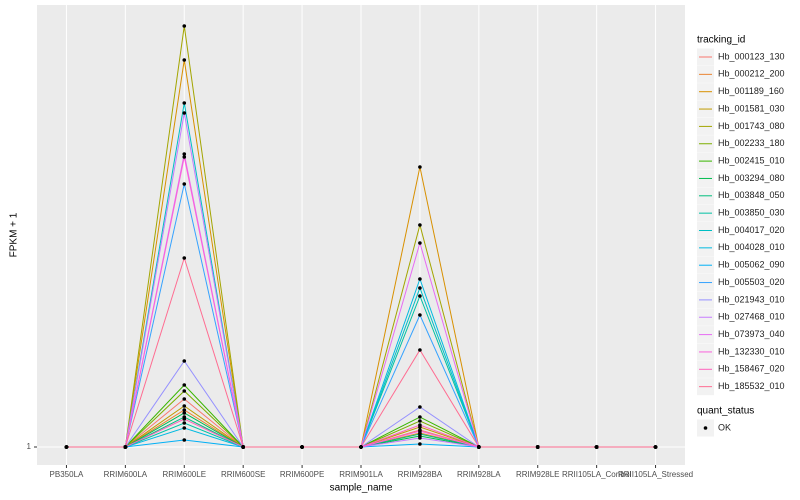 The height and width of the screenshot is (500, 800). What do you see at coordinates (724, 427) in the screenshot?
I see `legend-label: OK` at bounding box center [724, 427].